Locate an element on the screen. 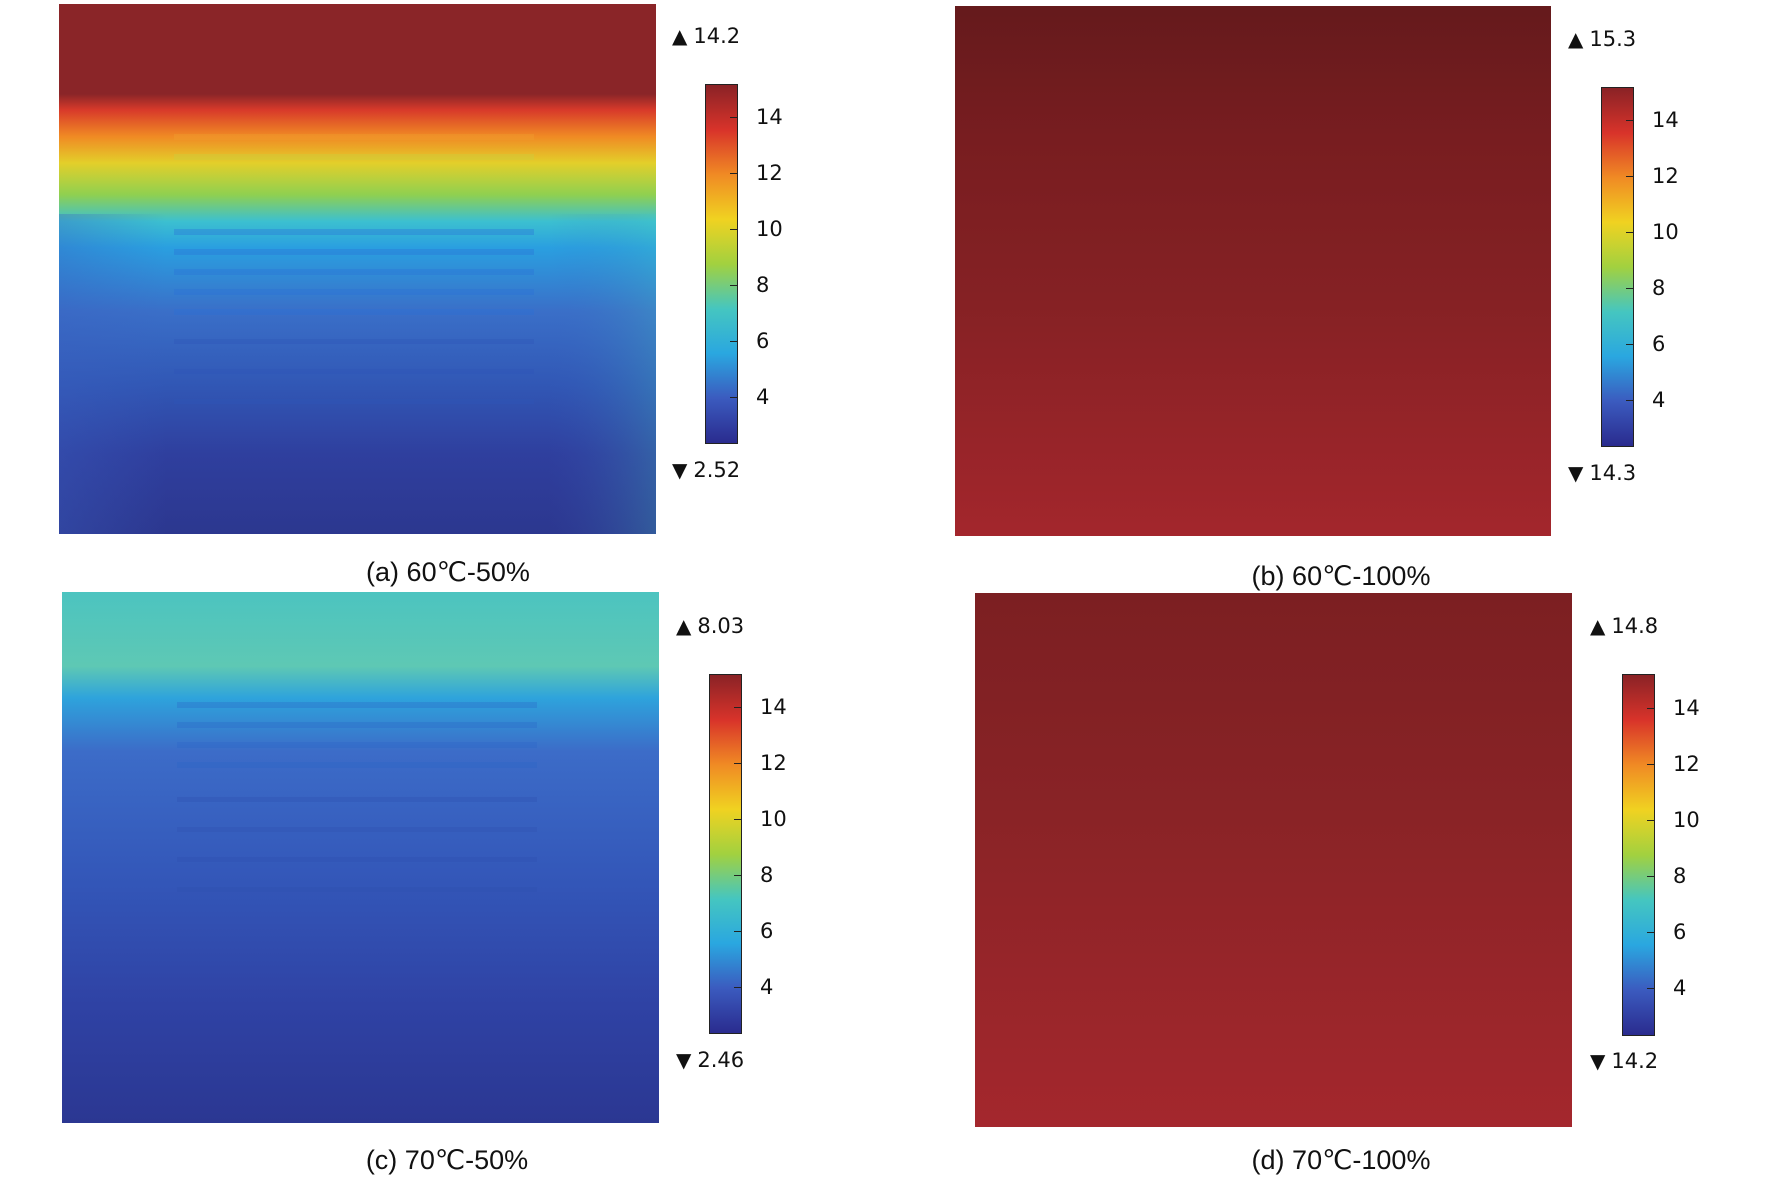 The width and height of the screenshot is (1784, 1179). colorbar-b is located at coordinates (1617, 267).